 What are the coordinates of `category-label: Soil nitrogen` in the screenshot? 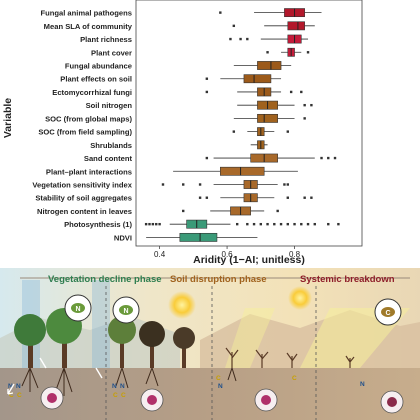 It's located at (109, 105).